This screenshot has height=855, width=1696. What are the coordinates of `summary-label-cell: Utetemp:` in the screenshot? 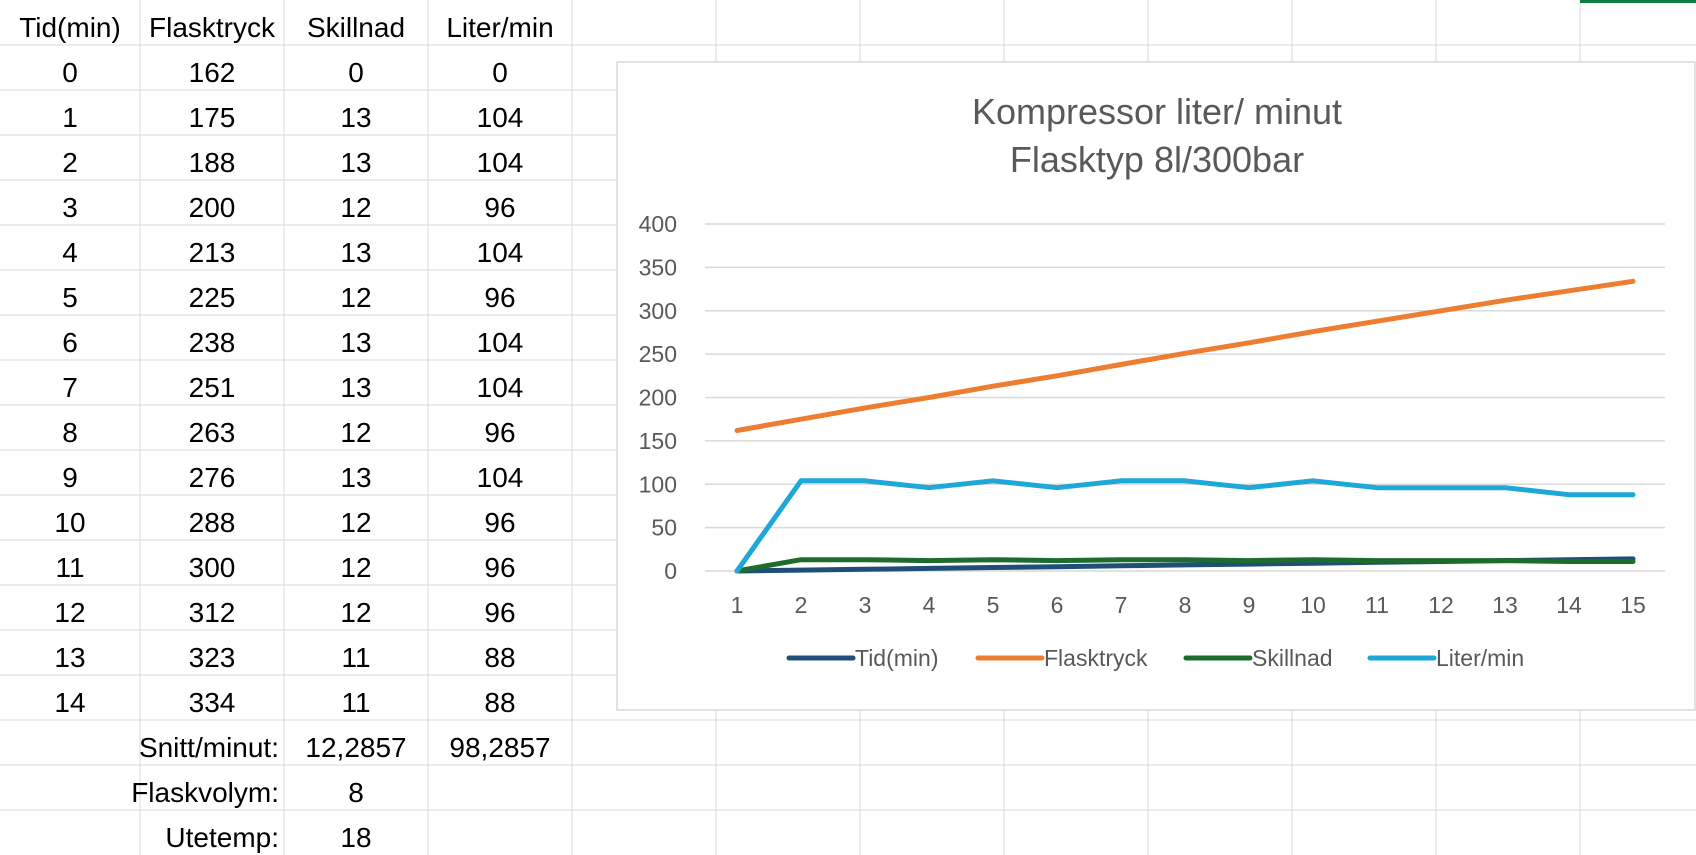 It's located at (222, 837).